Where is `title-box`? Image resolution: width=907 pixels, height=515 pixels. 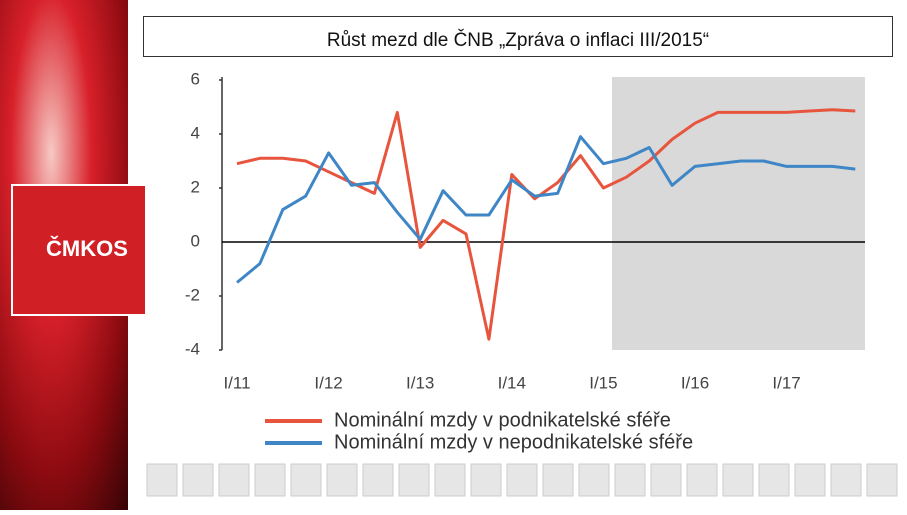 title-box is located at coordinates (518, 36).